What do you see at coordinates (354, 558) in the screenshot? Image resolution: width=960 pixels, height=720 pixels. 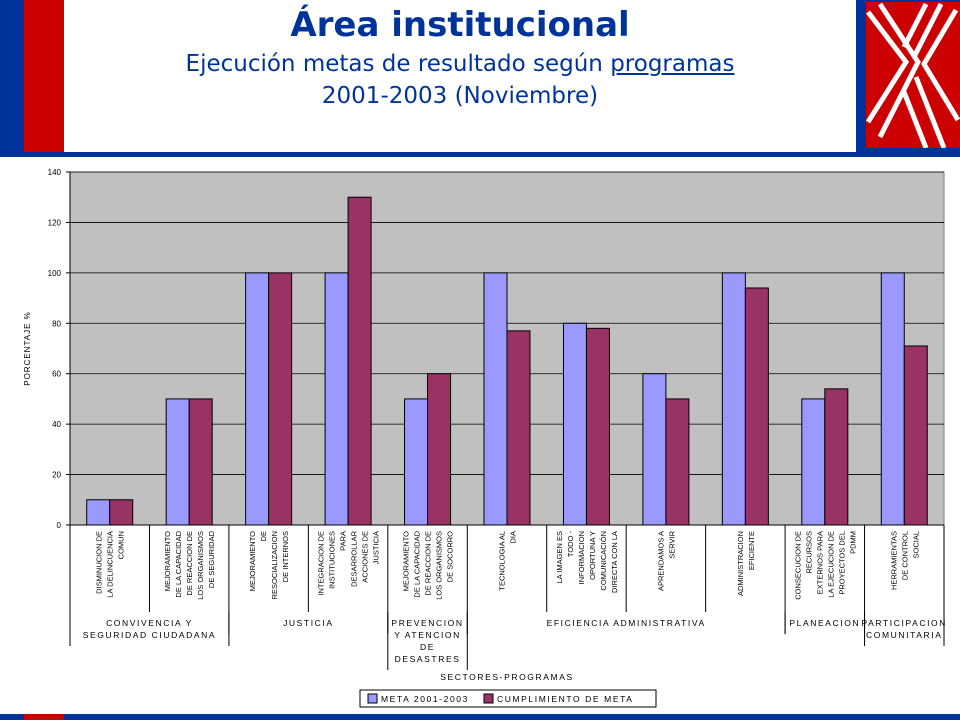 I see `category-label: DESARROLLAR` at bounding box center [354, 558].